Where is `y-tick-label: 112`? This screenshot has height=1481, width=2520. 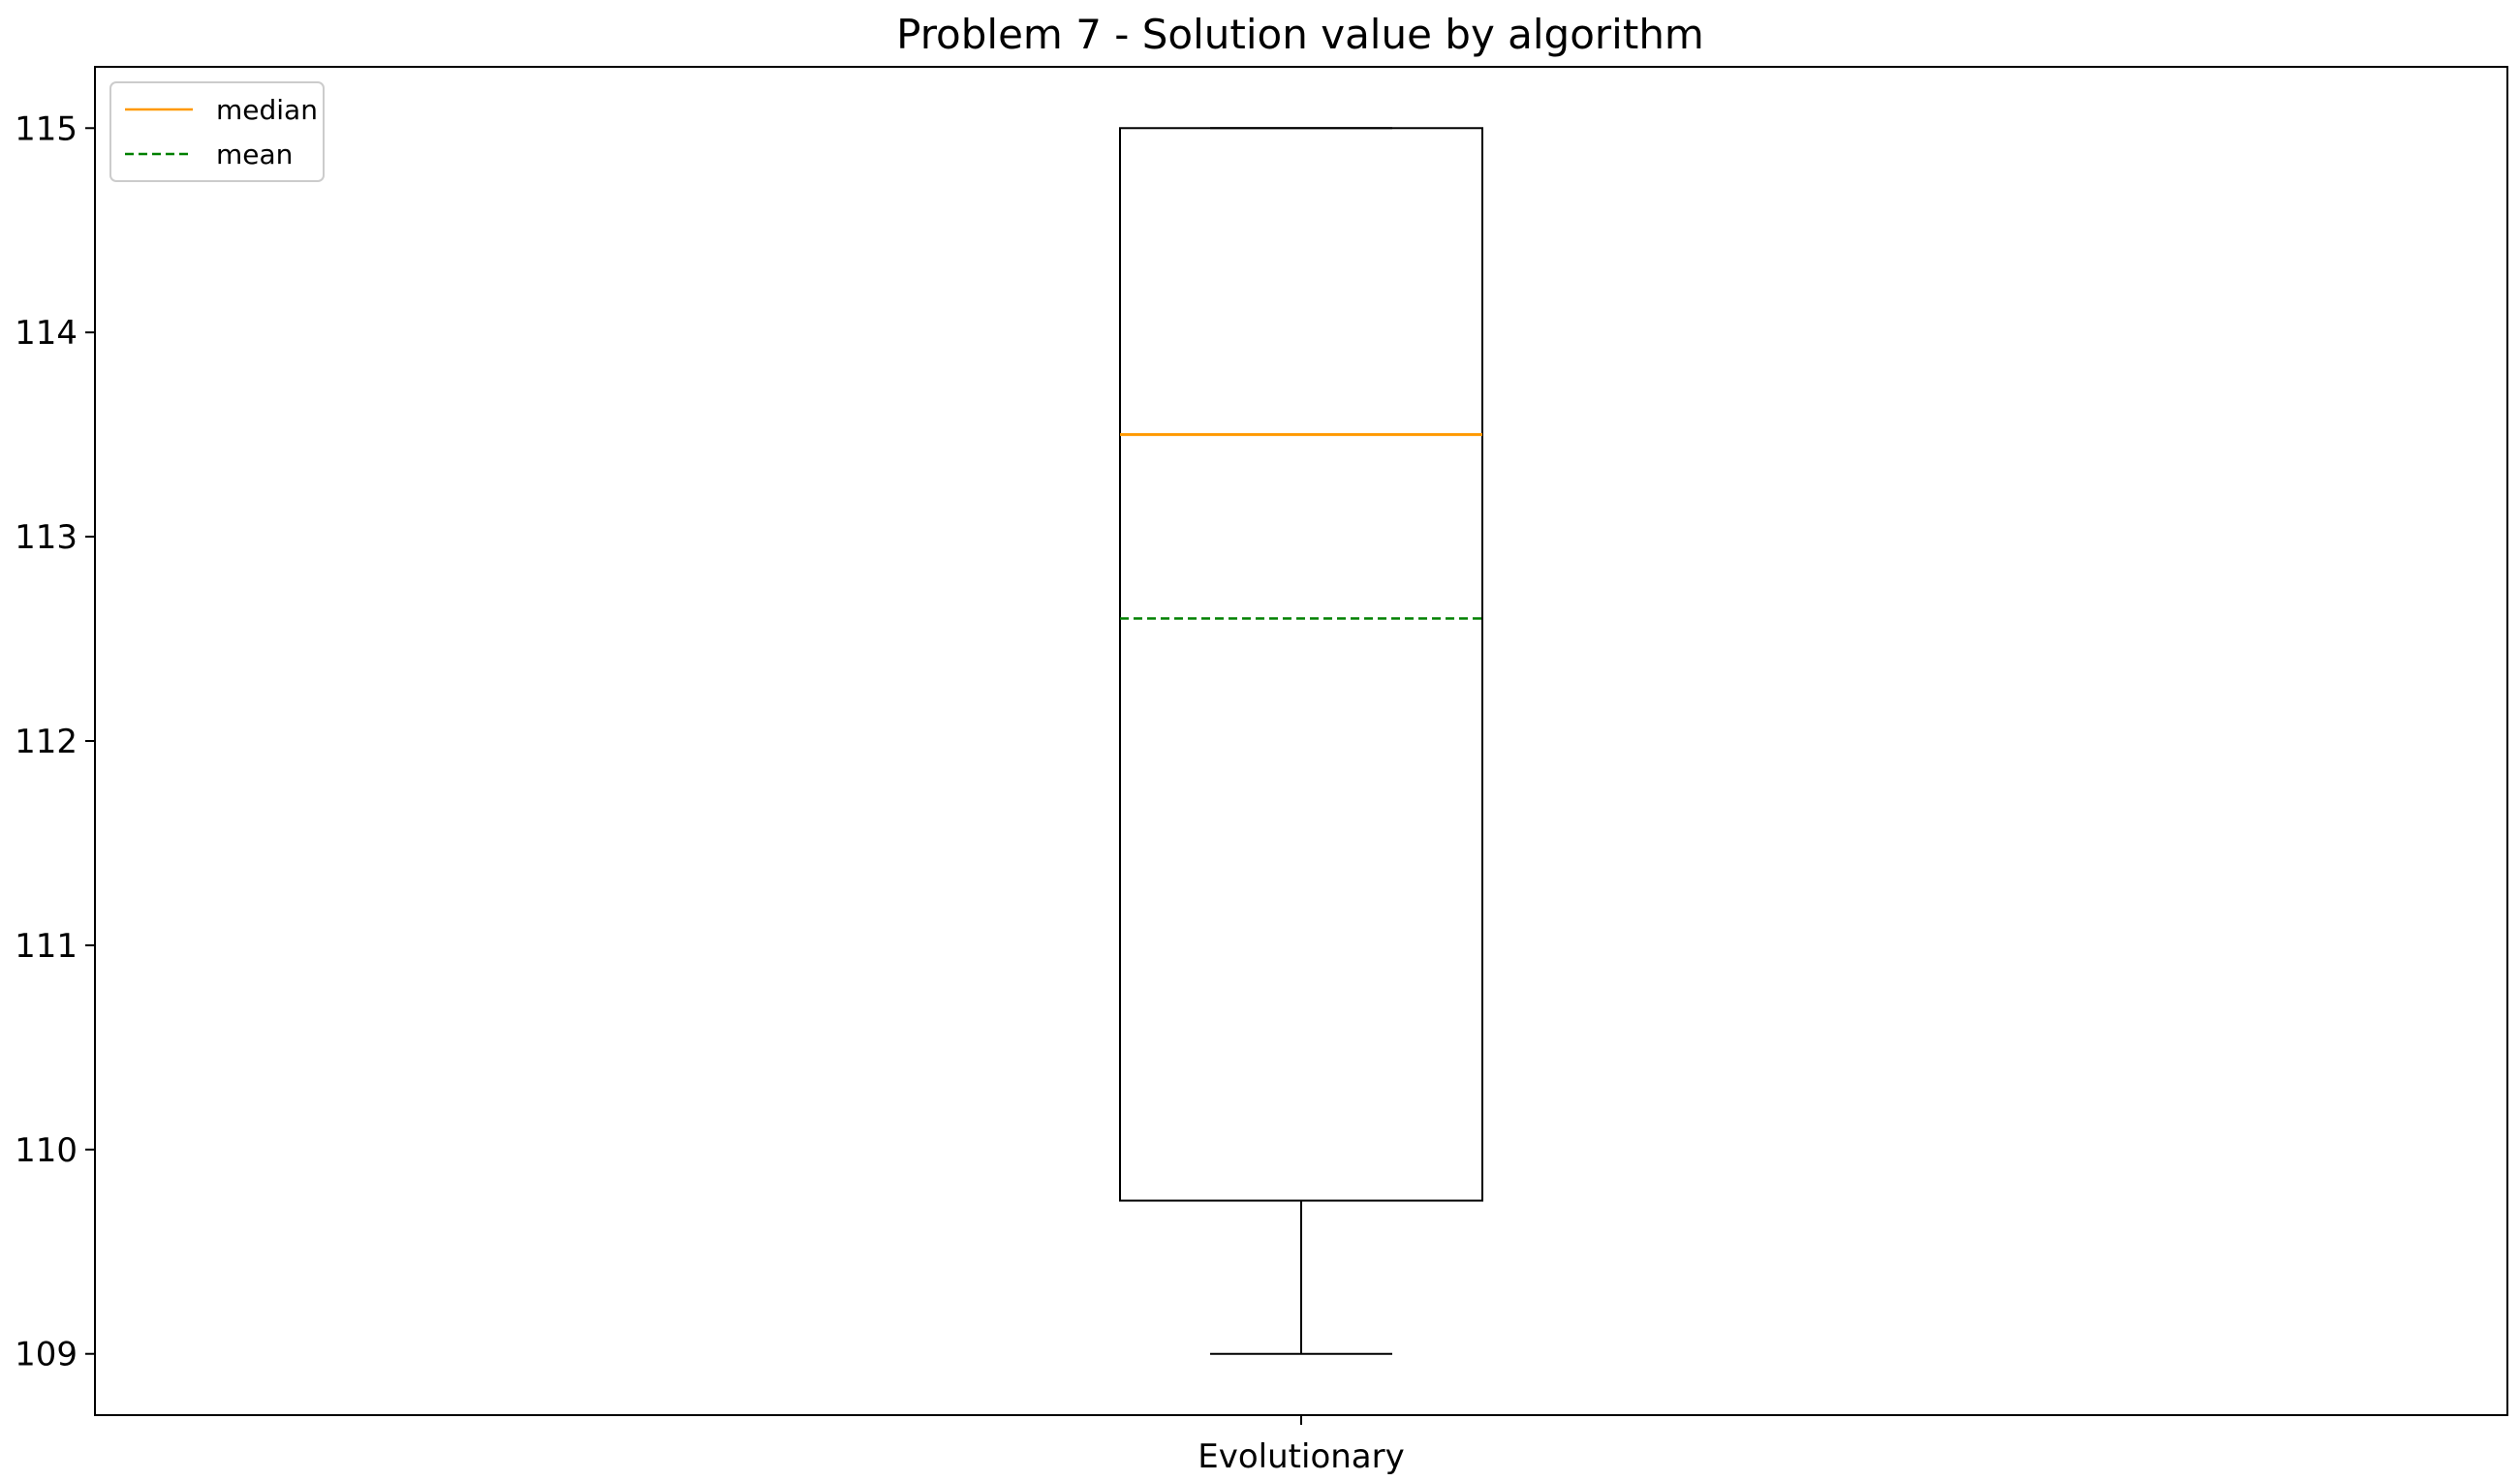
y-tick-label: 112 is located at coordinates (47, 742).